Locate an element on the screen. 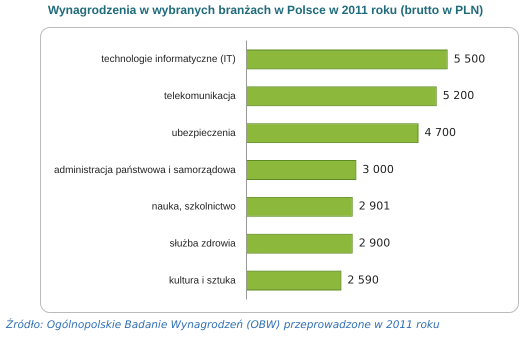 The width and height of the screenshot is (531, 344). data-label: 2 590 is located at coordinates (363, 279).